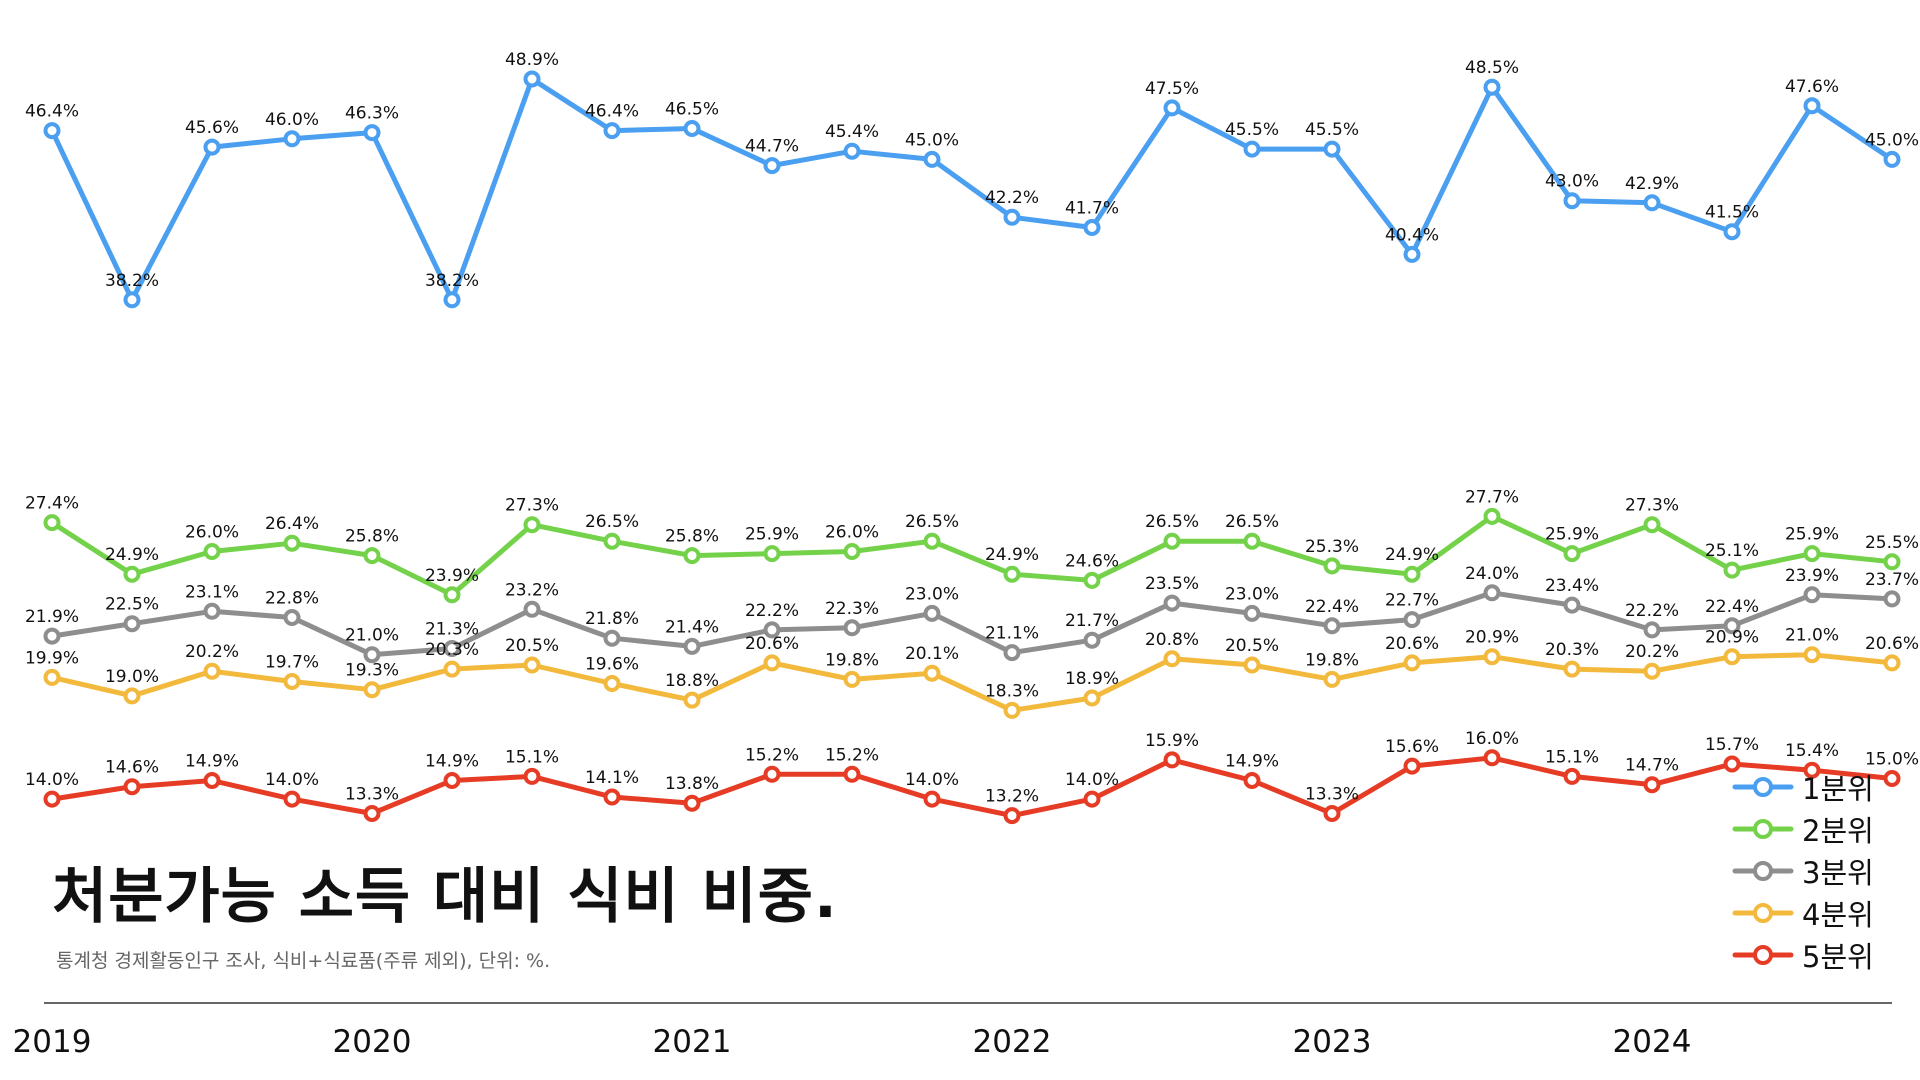 This screenshot has height=1080, width=1920. Describe the element at coordinates (1822, 876) in the screenshot. I see `legend: 1분위 2분위 3분위 4분위 5분위` at that location.